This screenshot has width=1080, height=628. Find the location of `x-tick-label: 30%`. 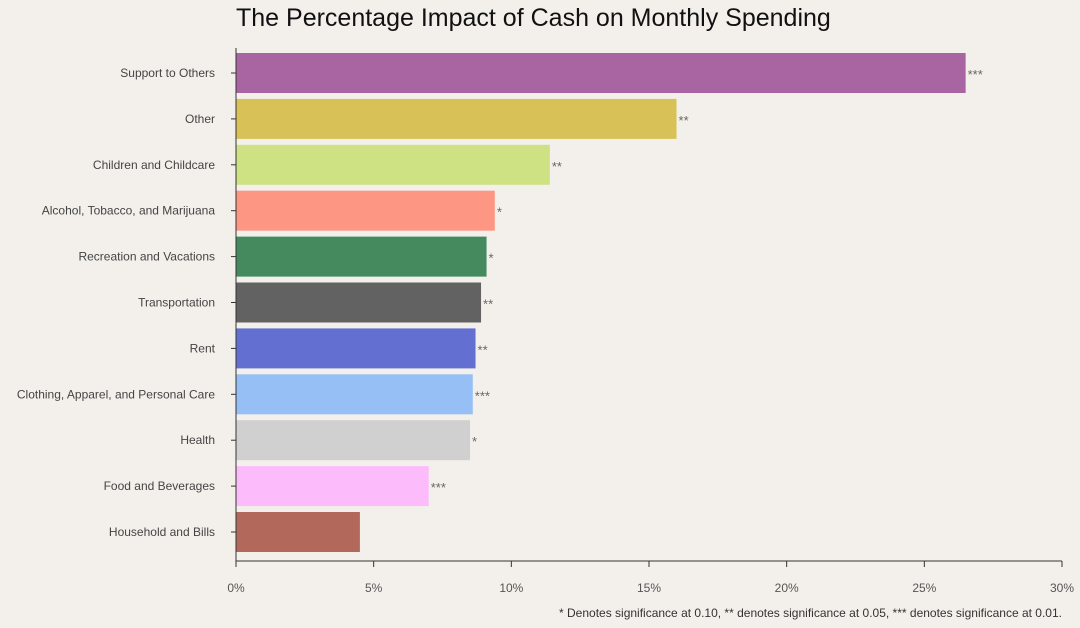

x-tick-label: 30% is located at coordinates (1062, 588).